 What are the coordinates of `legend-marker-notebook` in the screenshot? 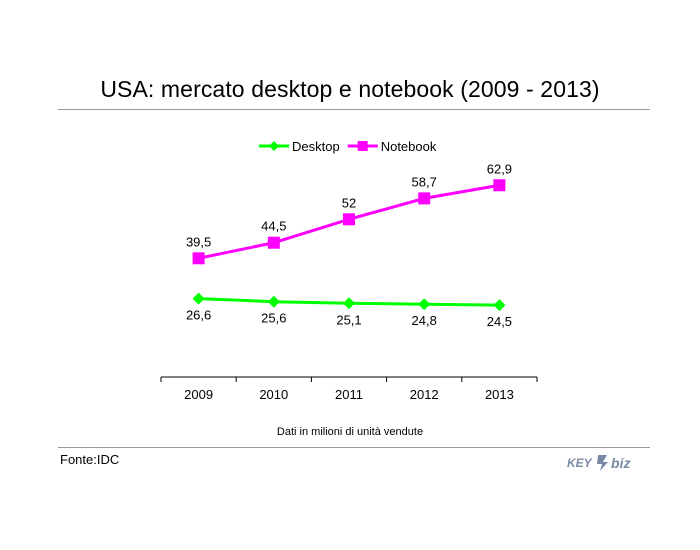 It's located at (362, 146).